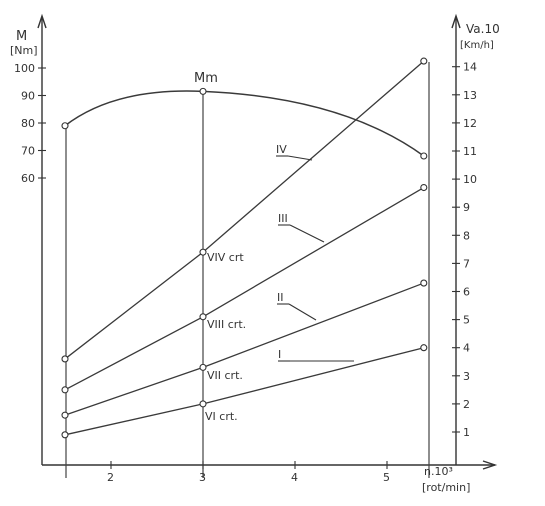 The height and width of the screenshot is (506, 545). What do you see at coordinates (386, 477) in the screenshot?
I see `x-tick-label-5: 5` at bounding box center [386, 477].